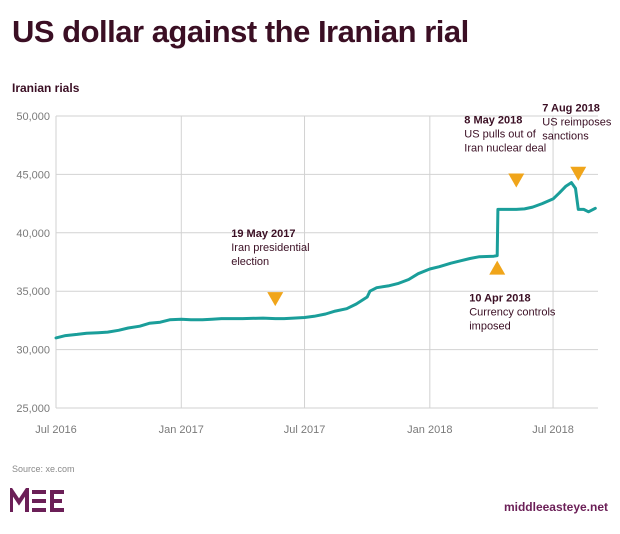  I want to click on annotation-date: 19 May 2017, so click(263, 234).